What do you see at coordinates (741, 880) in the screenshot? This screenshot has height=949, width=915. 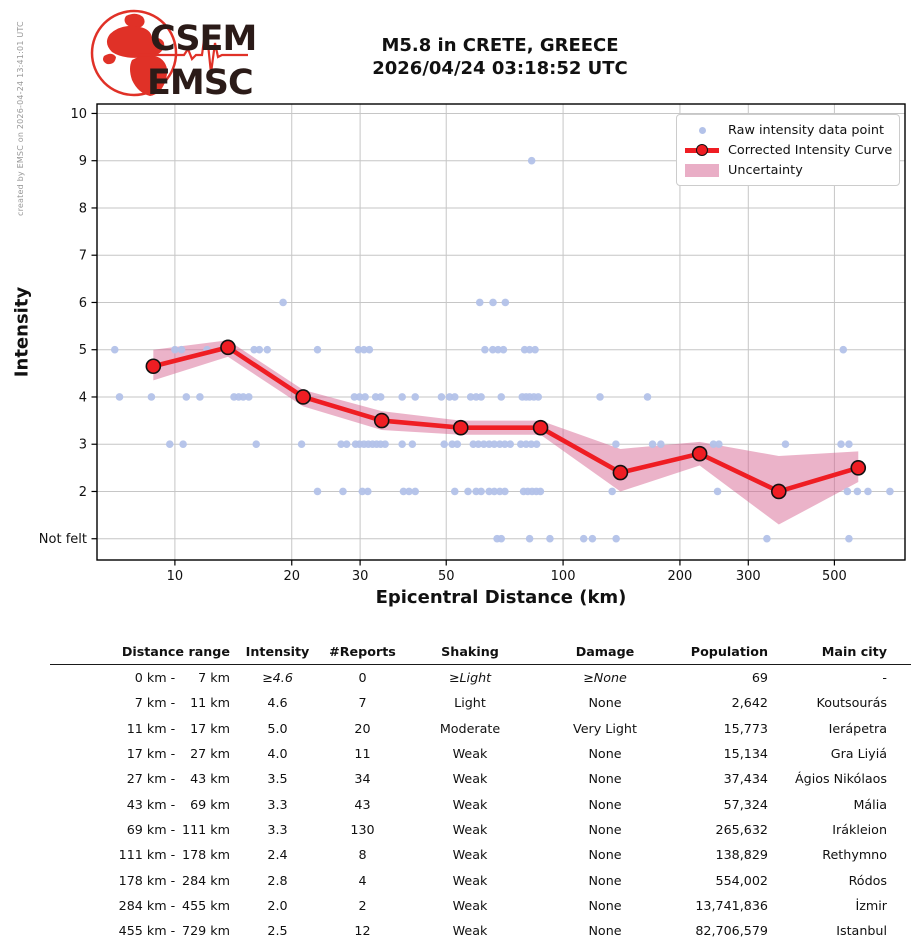 I see `cell-population: 554,002` at bounding box center [741, 880].